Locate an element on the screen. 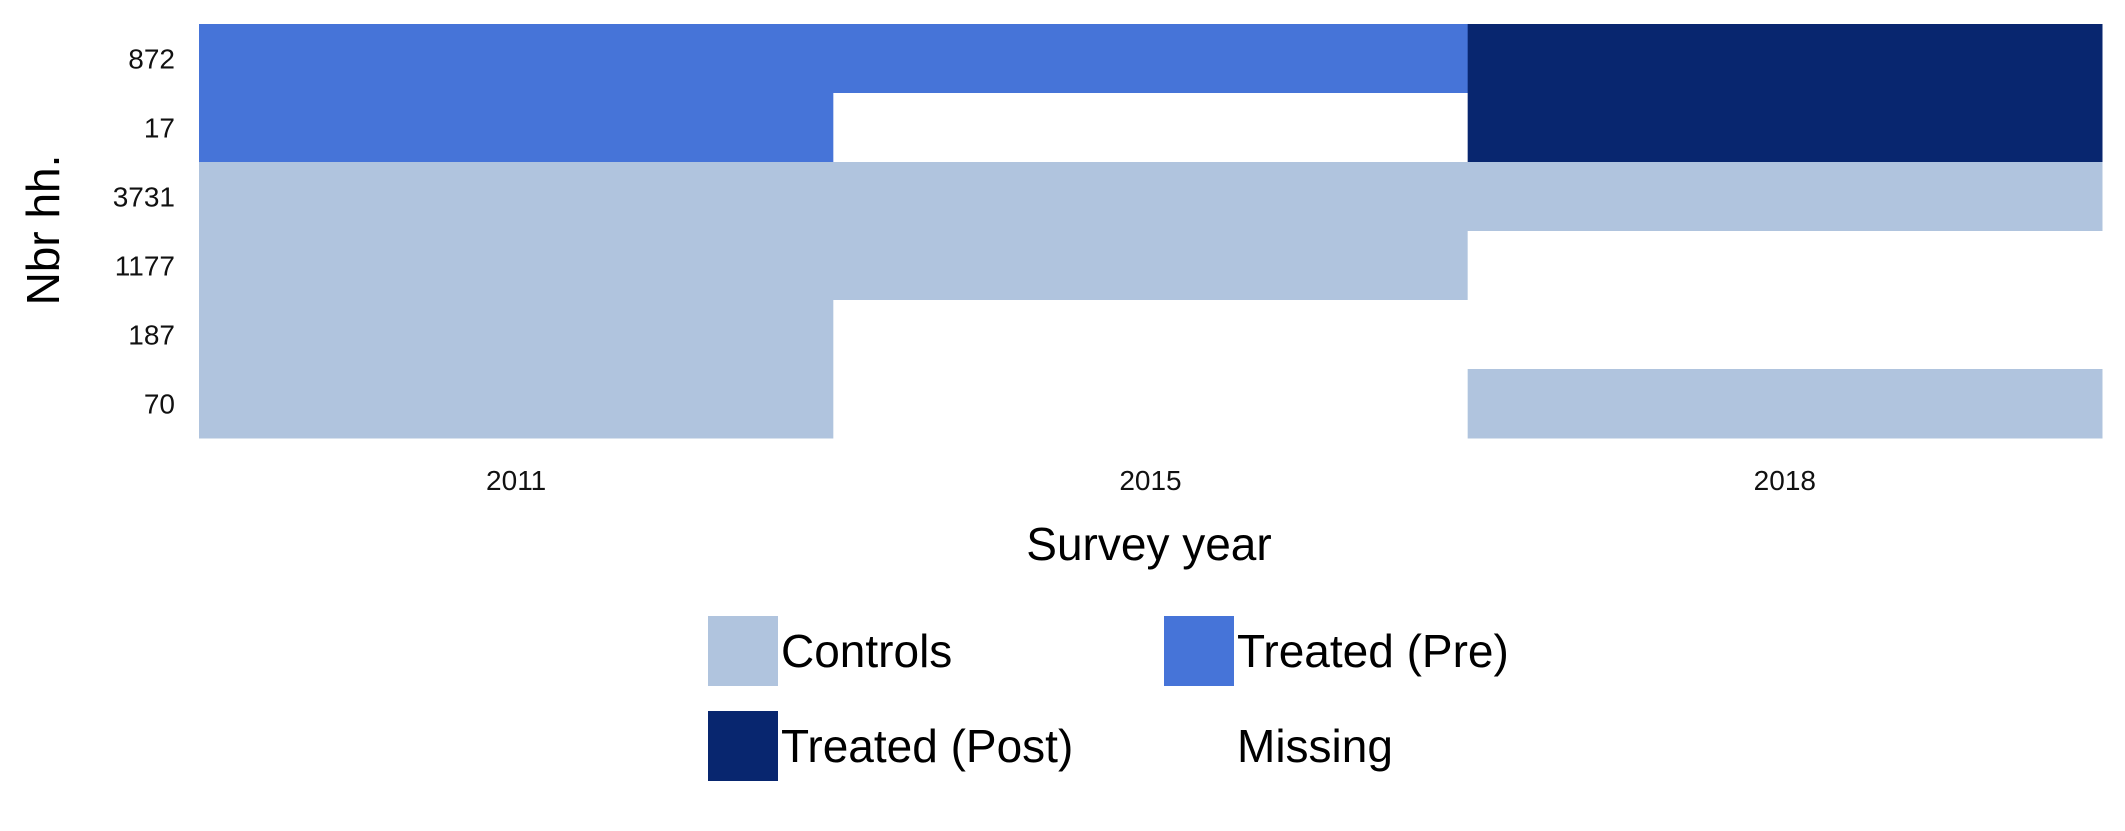 This screenshot has height=831, width=2125. heatmap-cell-3731-2018 is located at coordinates (1785, 197).